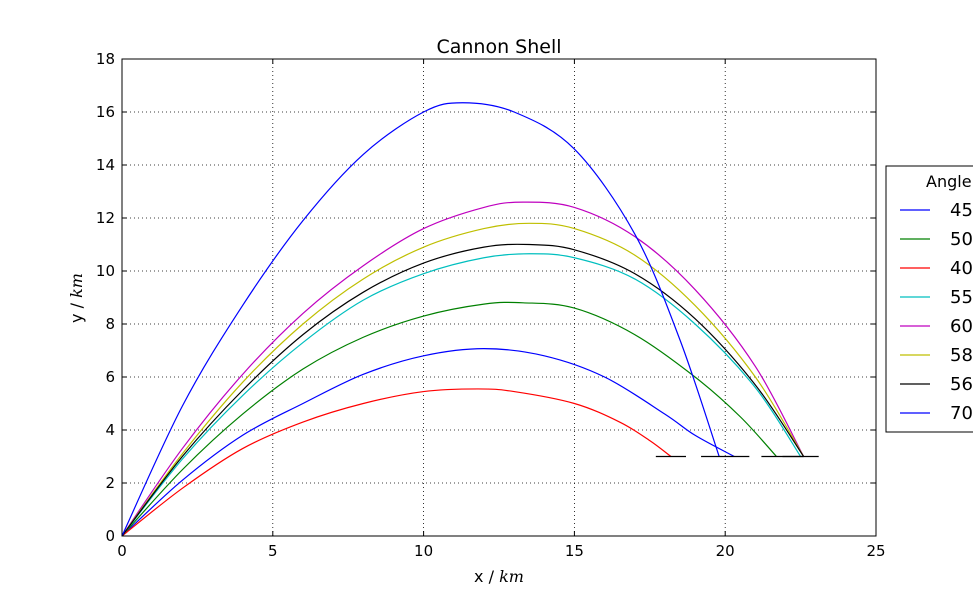 The height and width of the screenshot is (596, 973). Describe the element at coordinates (961, 239) in the screenshot. I see `legend-label-50: 50` at that location.